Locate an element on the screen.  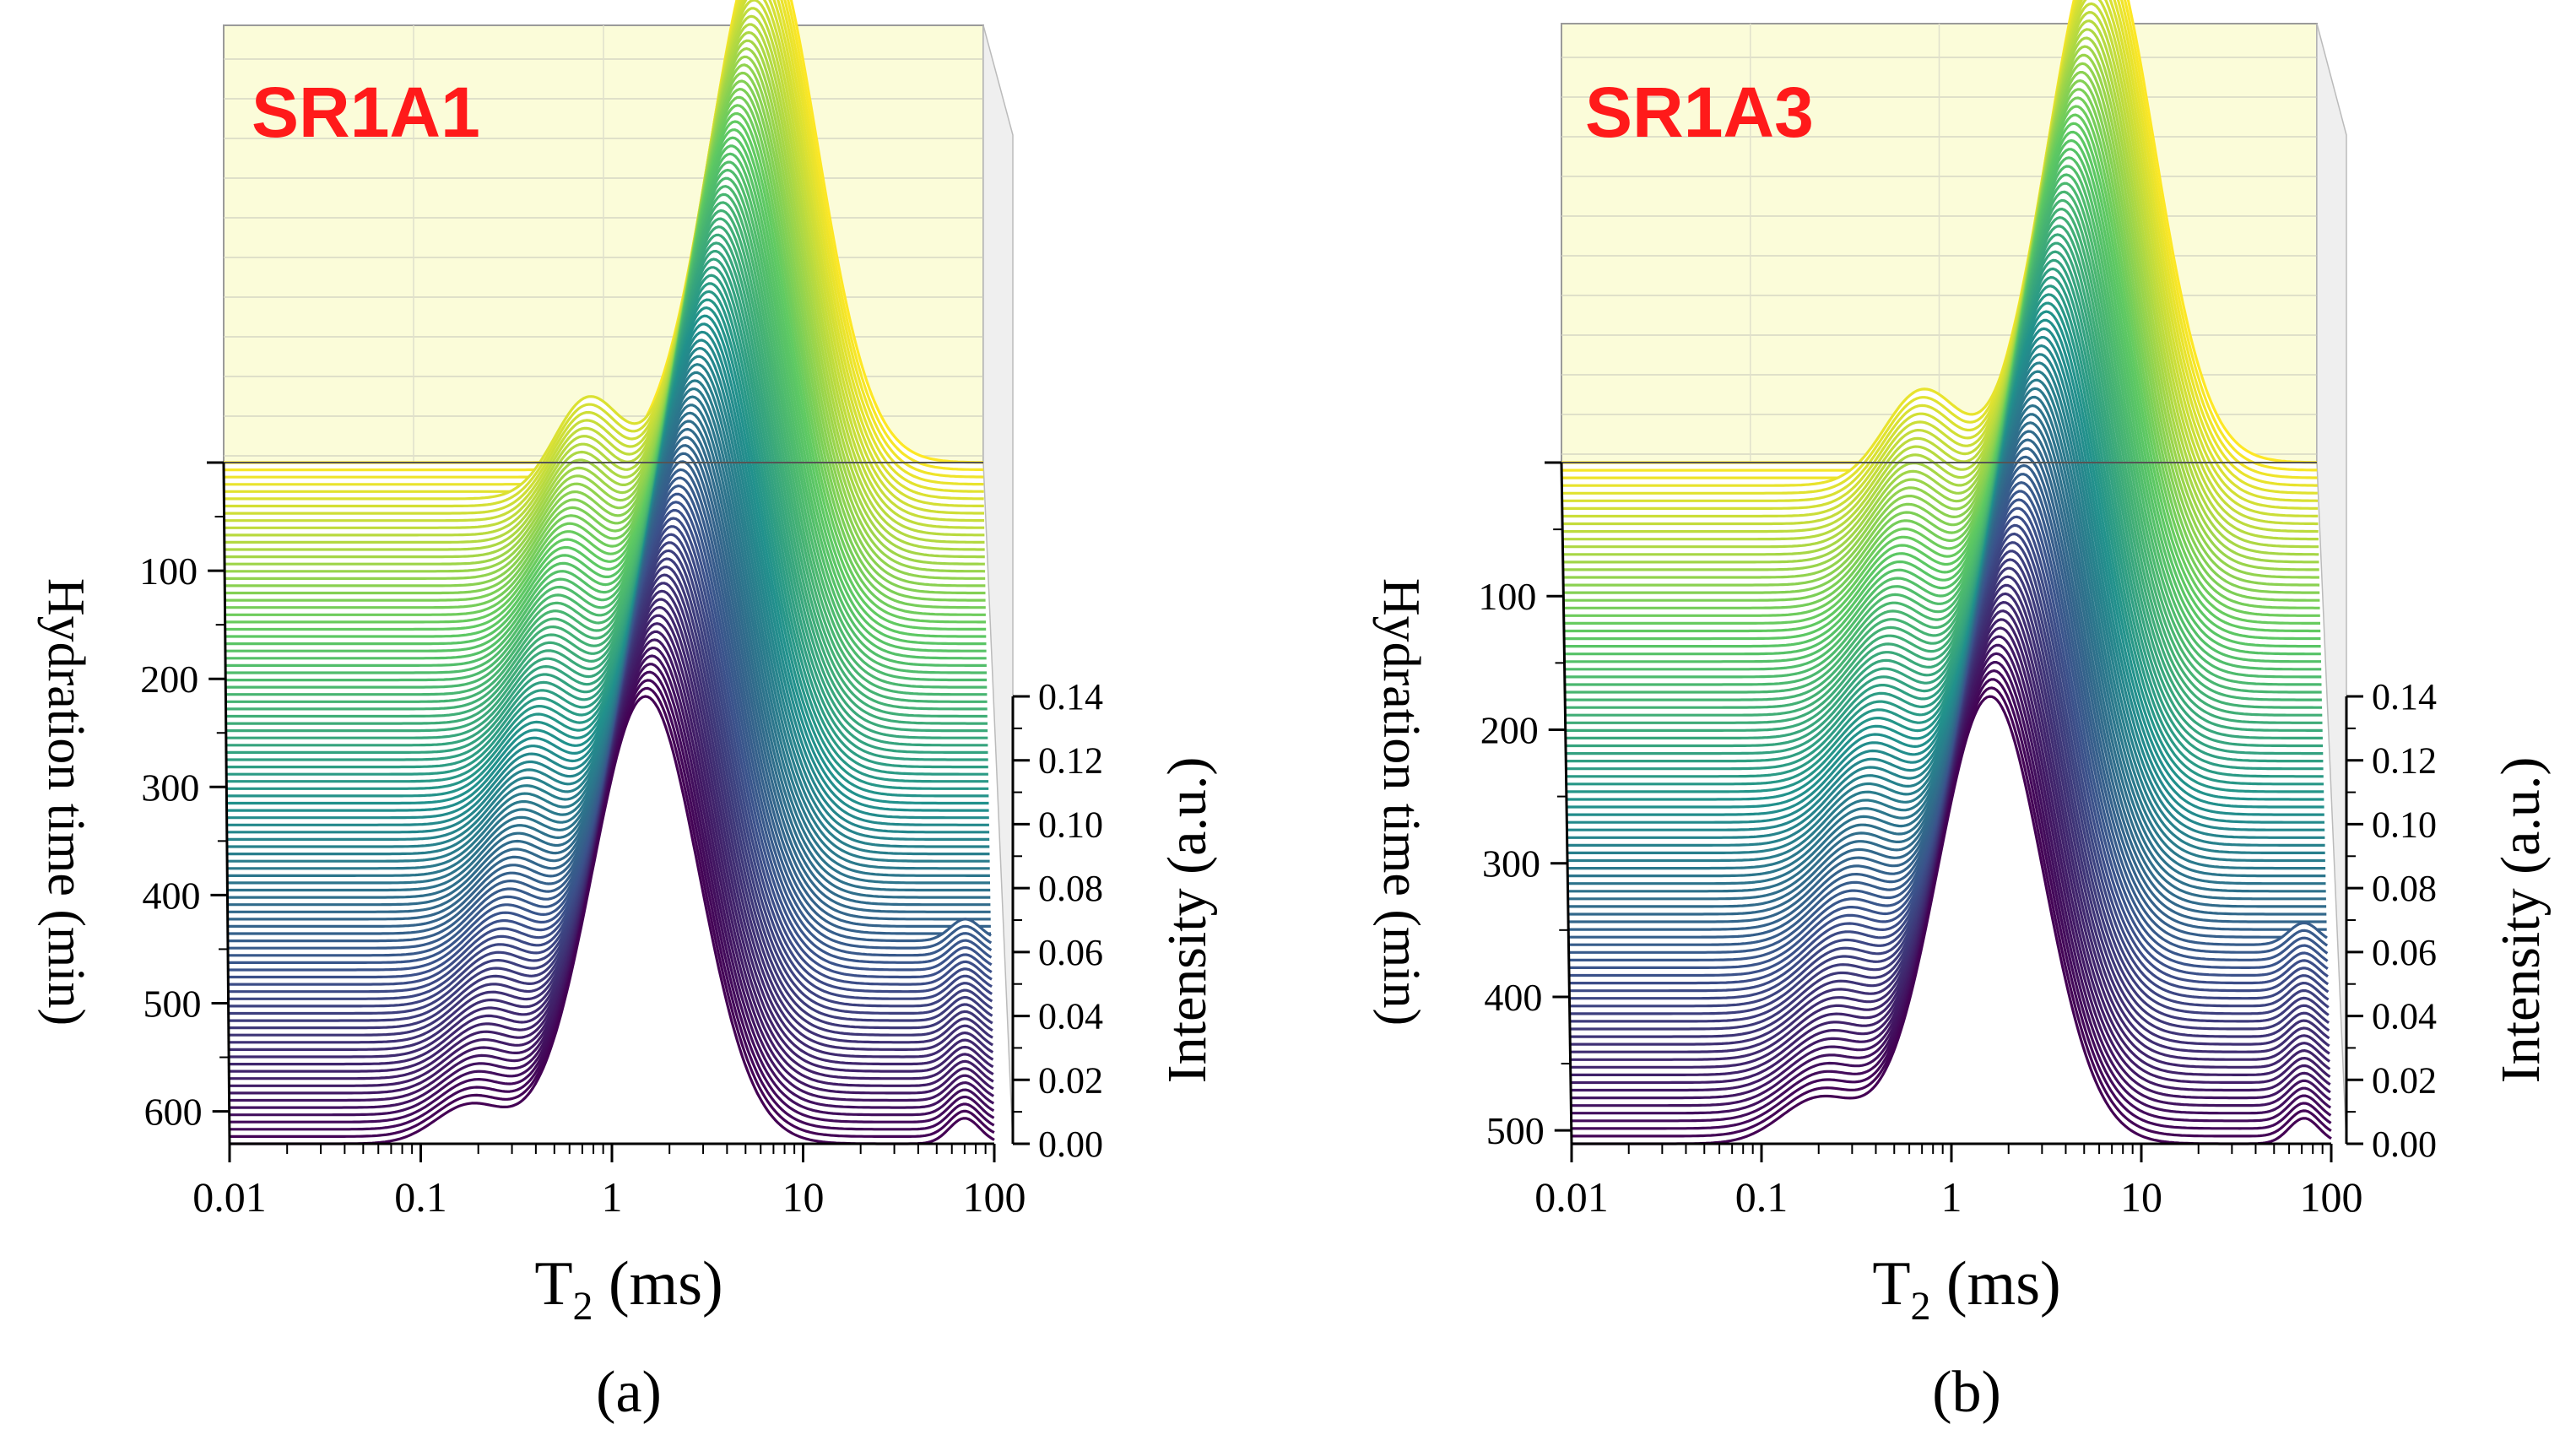
x-tick-label: 10 is located at coordinates (2141, 1197).